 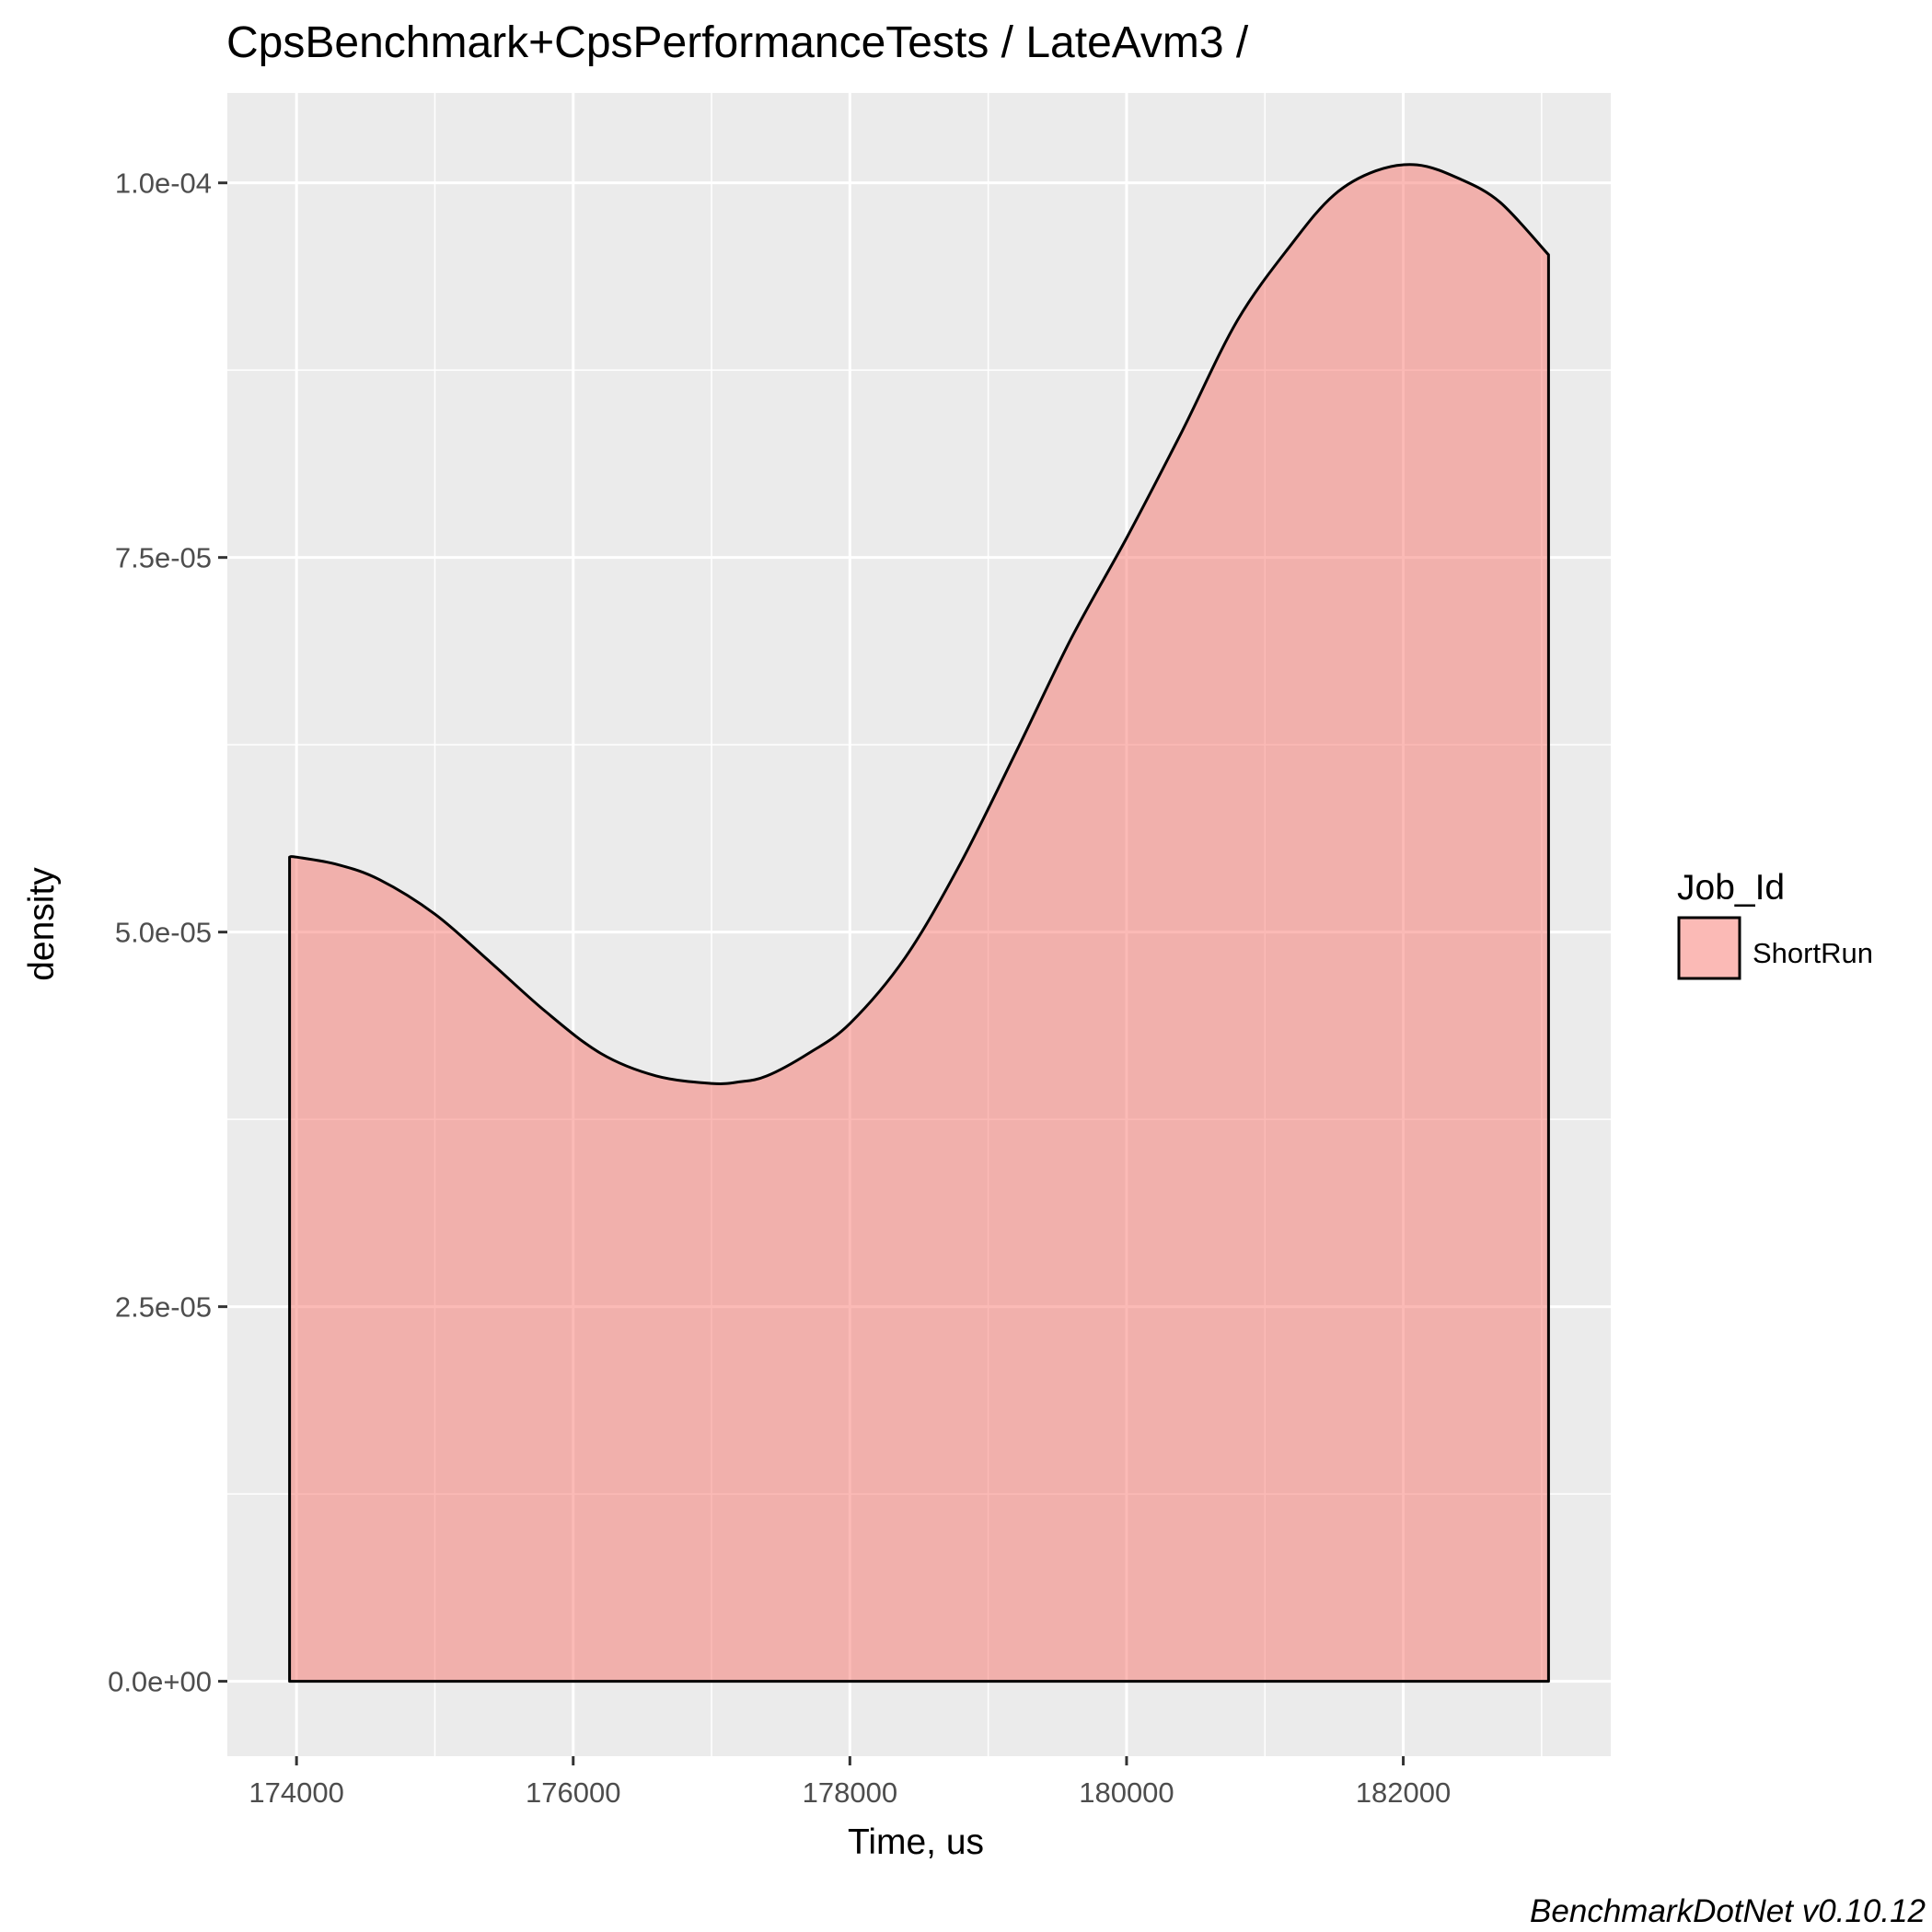 I want to click on x-tick-label: 182000, so click(x=1404, y=1793).